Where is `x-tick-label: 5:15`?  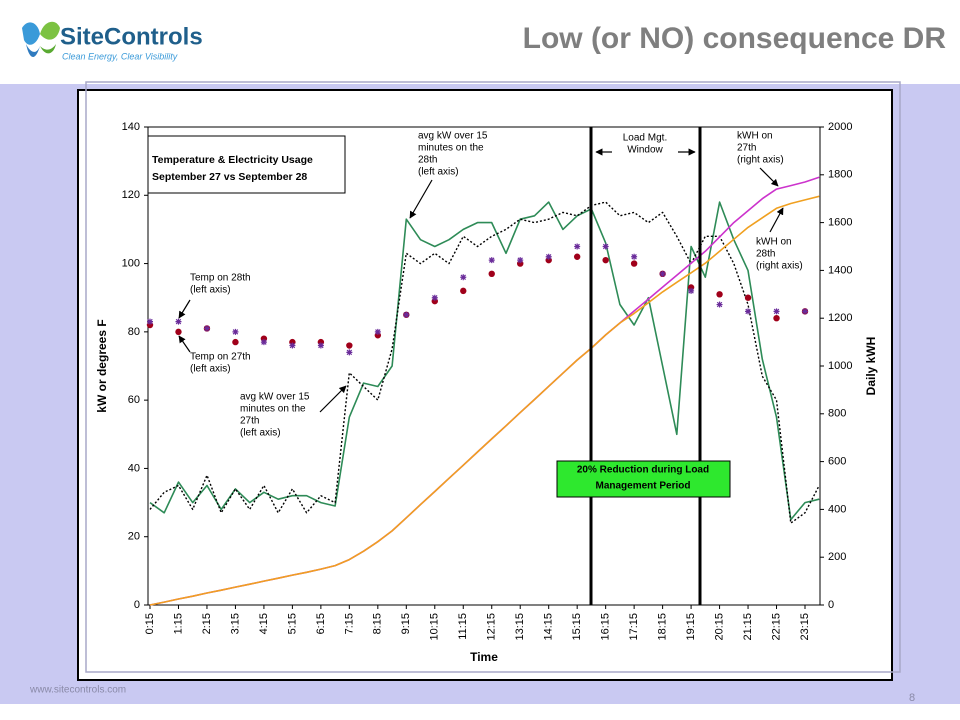 x-tick-label: 5:15 is located at coordinates (292, 623).